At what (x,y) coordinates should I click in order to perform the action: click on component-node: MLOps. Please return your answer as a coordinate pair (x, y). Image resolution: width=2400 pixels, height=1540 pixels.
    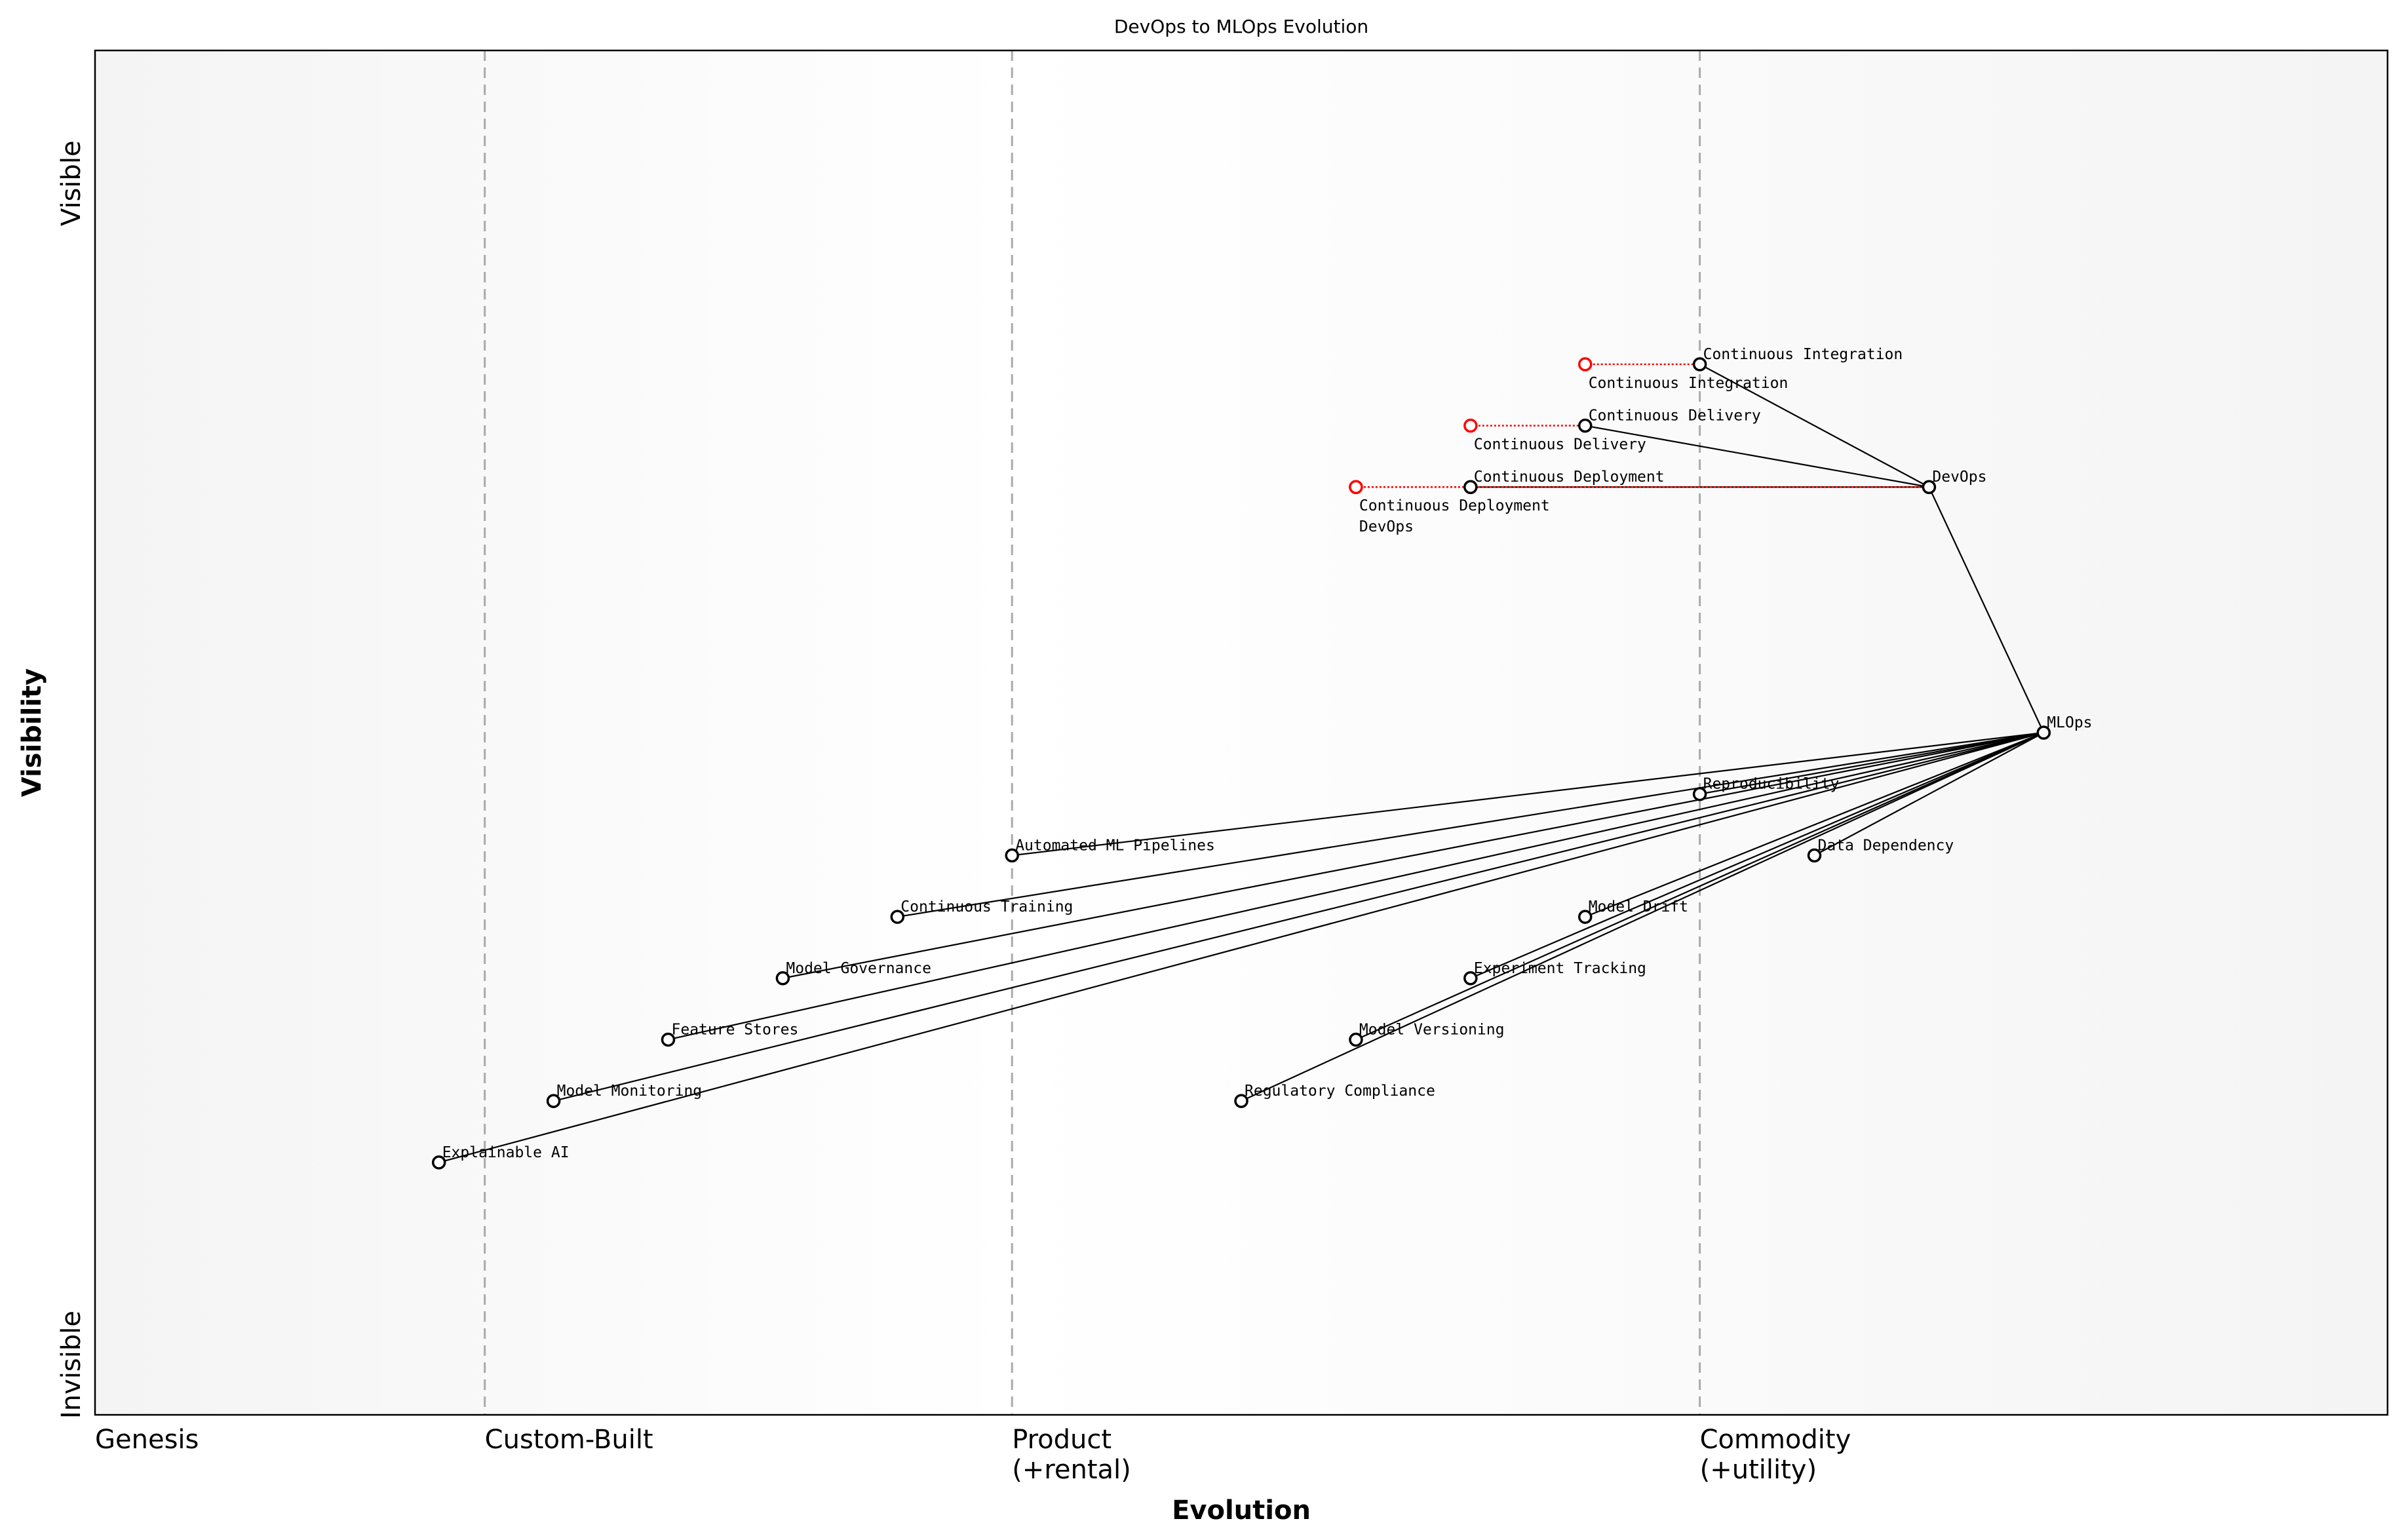
    Looking at the image, I should click on (2064, 727).